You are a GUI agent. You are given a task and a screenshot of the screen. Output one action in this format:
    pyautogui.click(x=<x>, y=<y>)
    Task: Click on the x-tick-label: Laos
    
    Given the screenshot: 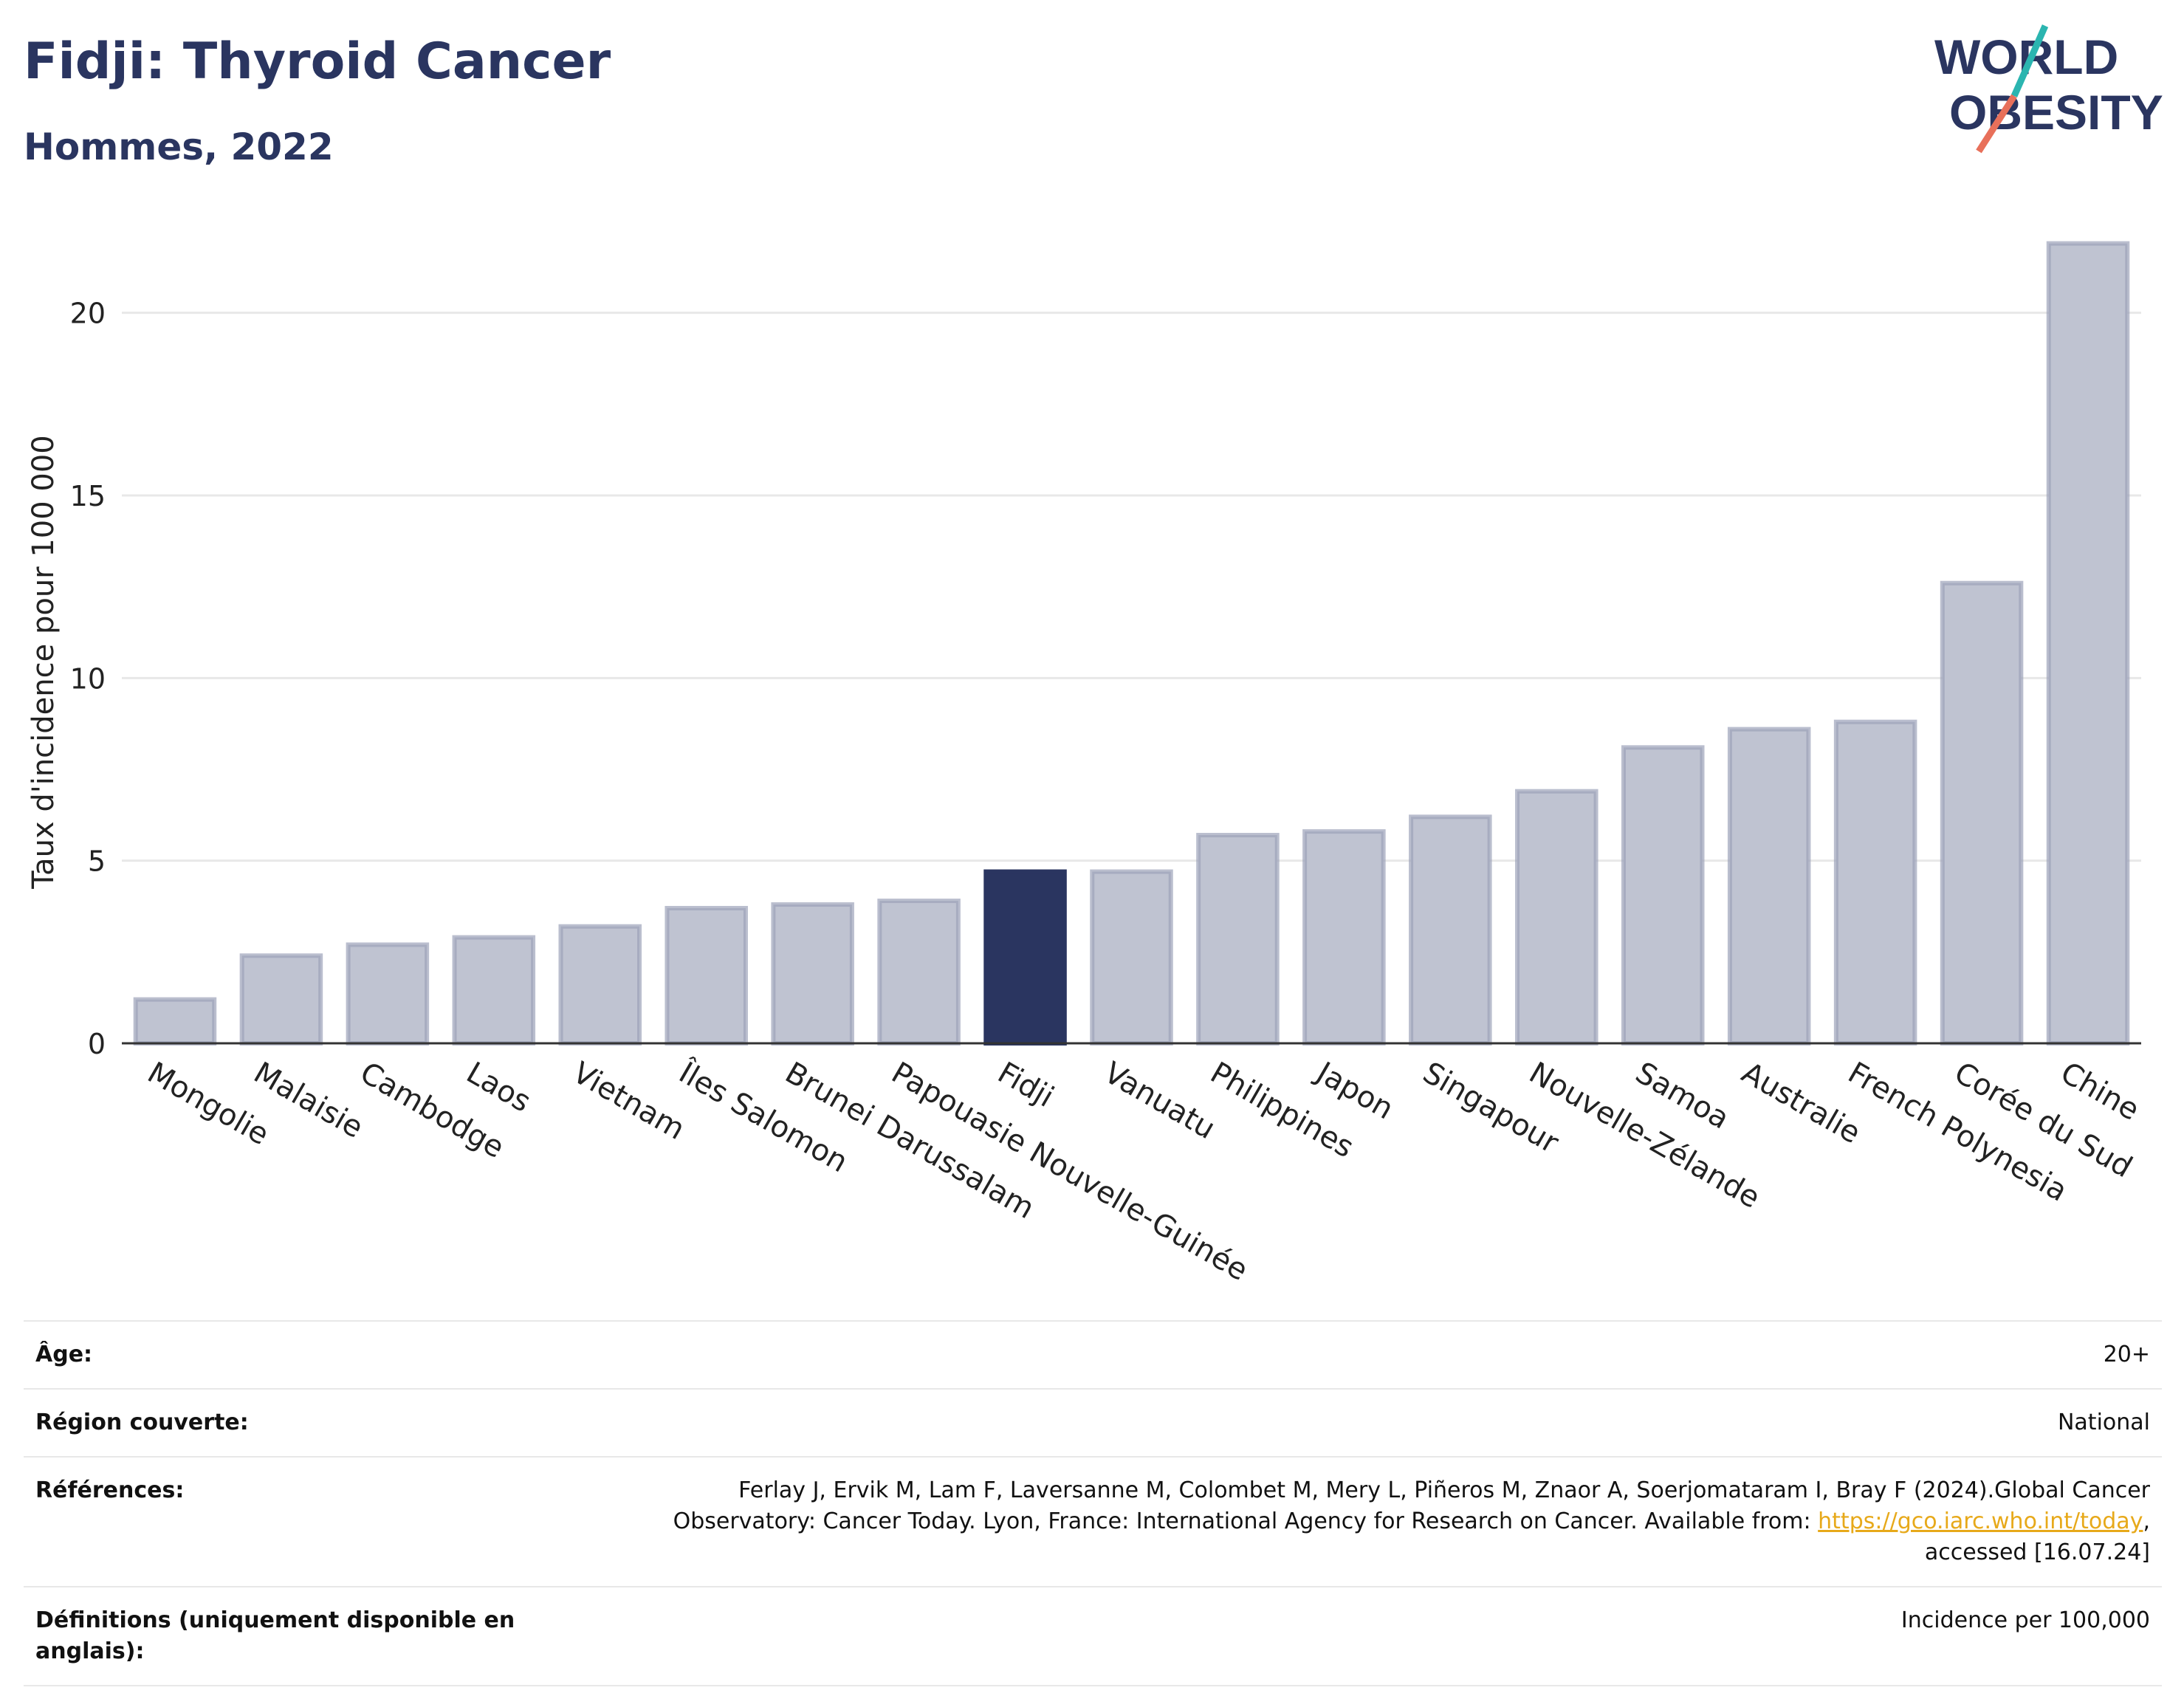 What is the action you would take?
    pyautogui.click(x=499, y=1087)
    